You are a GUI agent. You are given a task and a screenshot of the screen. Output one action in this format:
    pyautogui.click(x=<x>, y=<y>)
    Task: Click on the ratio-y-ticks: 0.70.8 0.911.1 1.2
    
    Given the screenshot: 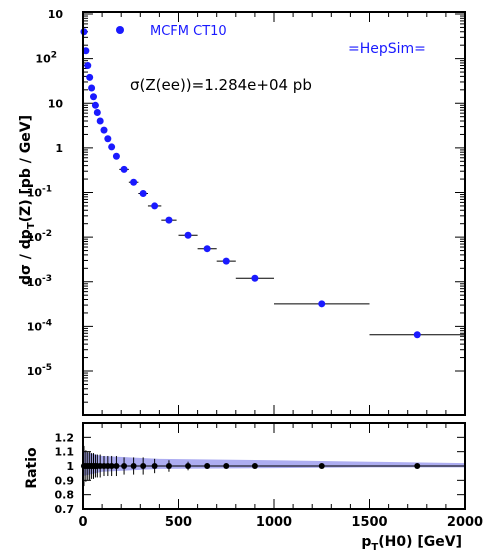 What is the action you would take?
    pyautogui.click(x=260, y=473)
    